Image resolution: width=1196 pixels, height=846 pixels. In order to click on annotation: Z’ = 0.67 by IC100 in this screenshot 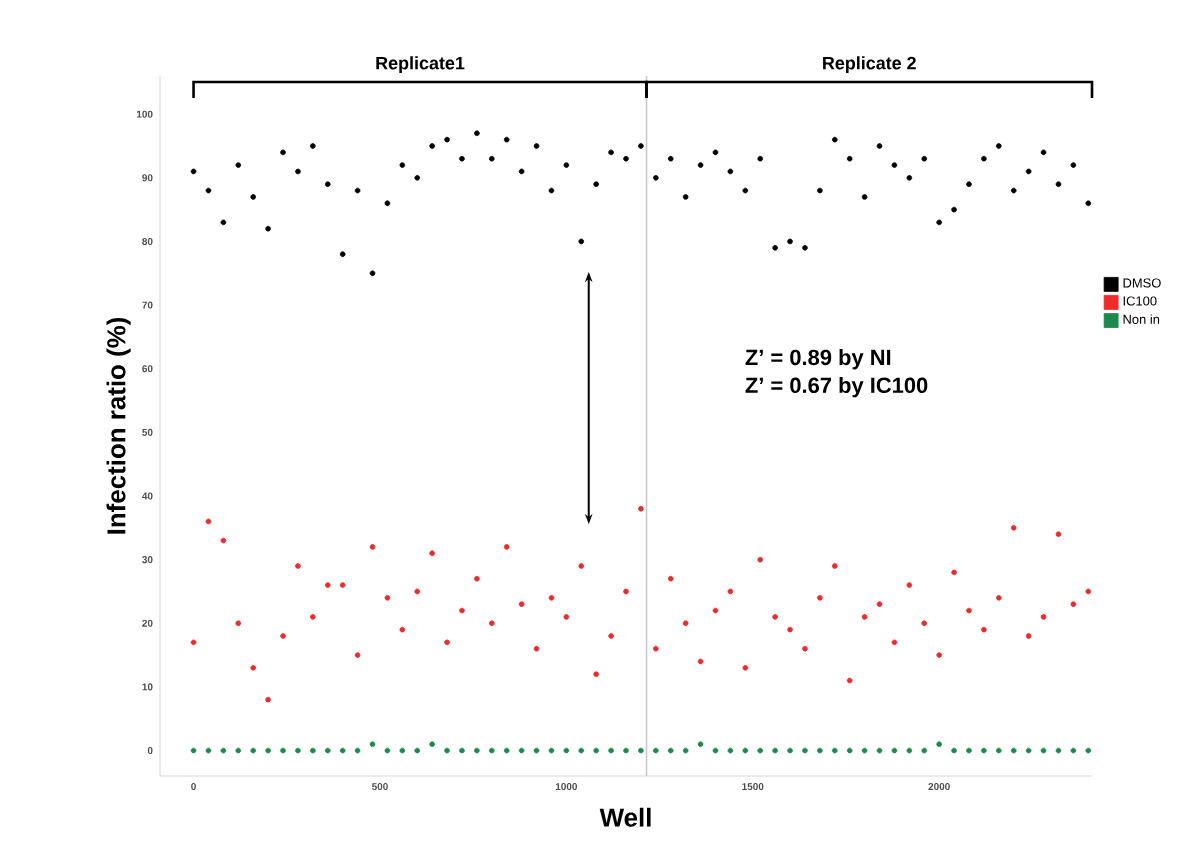, I will do `click(836, 387)`.